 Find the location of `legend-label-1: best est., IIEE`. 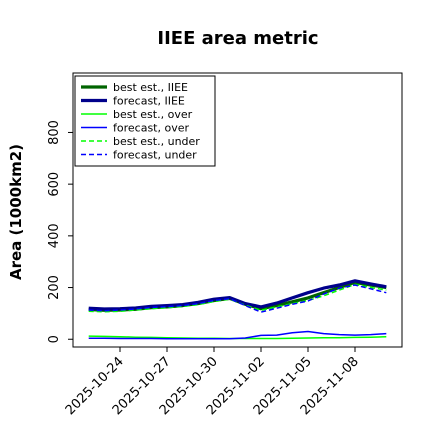

legend-label-1: best est., IIEE is located at coordinates (150, 87).